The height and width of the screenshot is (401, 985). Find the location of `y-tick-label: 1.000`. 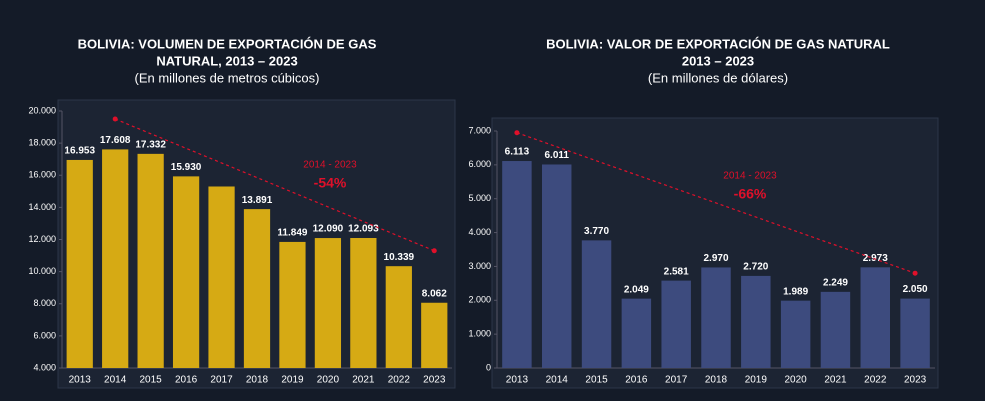

y-tick-label: 1.000 is located at coordinates (479, 334).